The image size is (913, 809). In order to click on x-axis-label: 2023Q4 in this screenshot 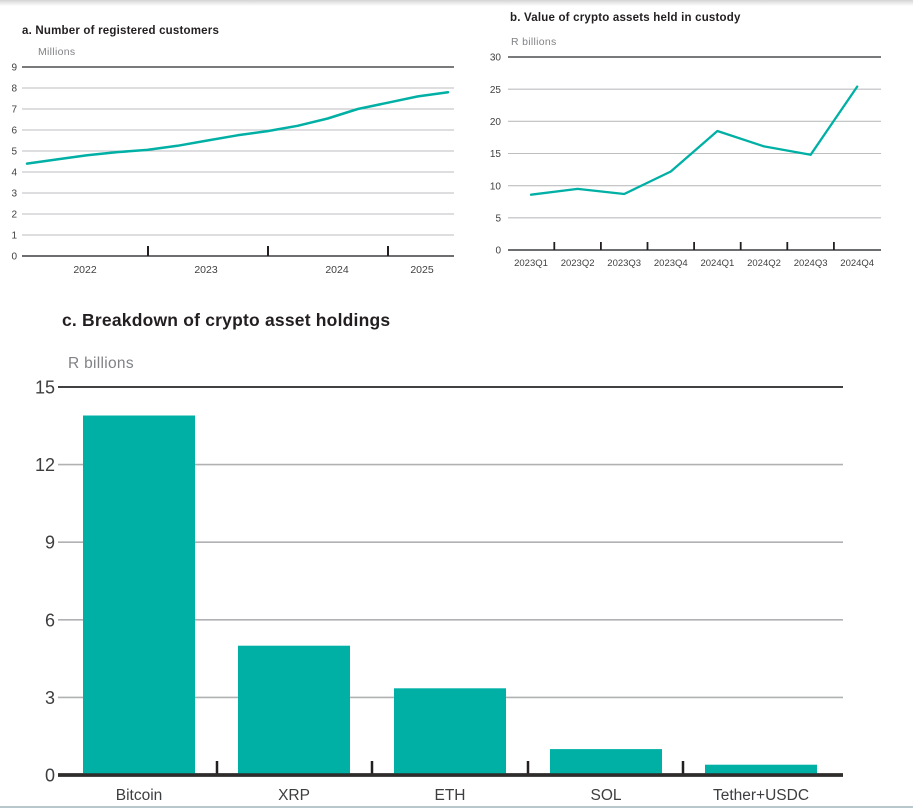, I will do `click(671, 263)`.